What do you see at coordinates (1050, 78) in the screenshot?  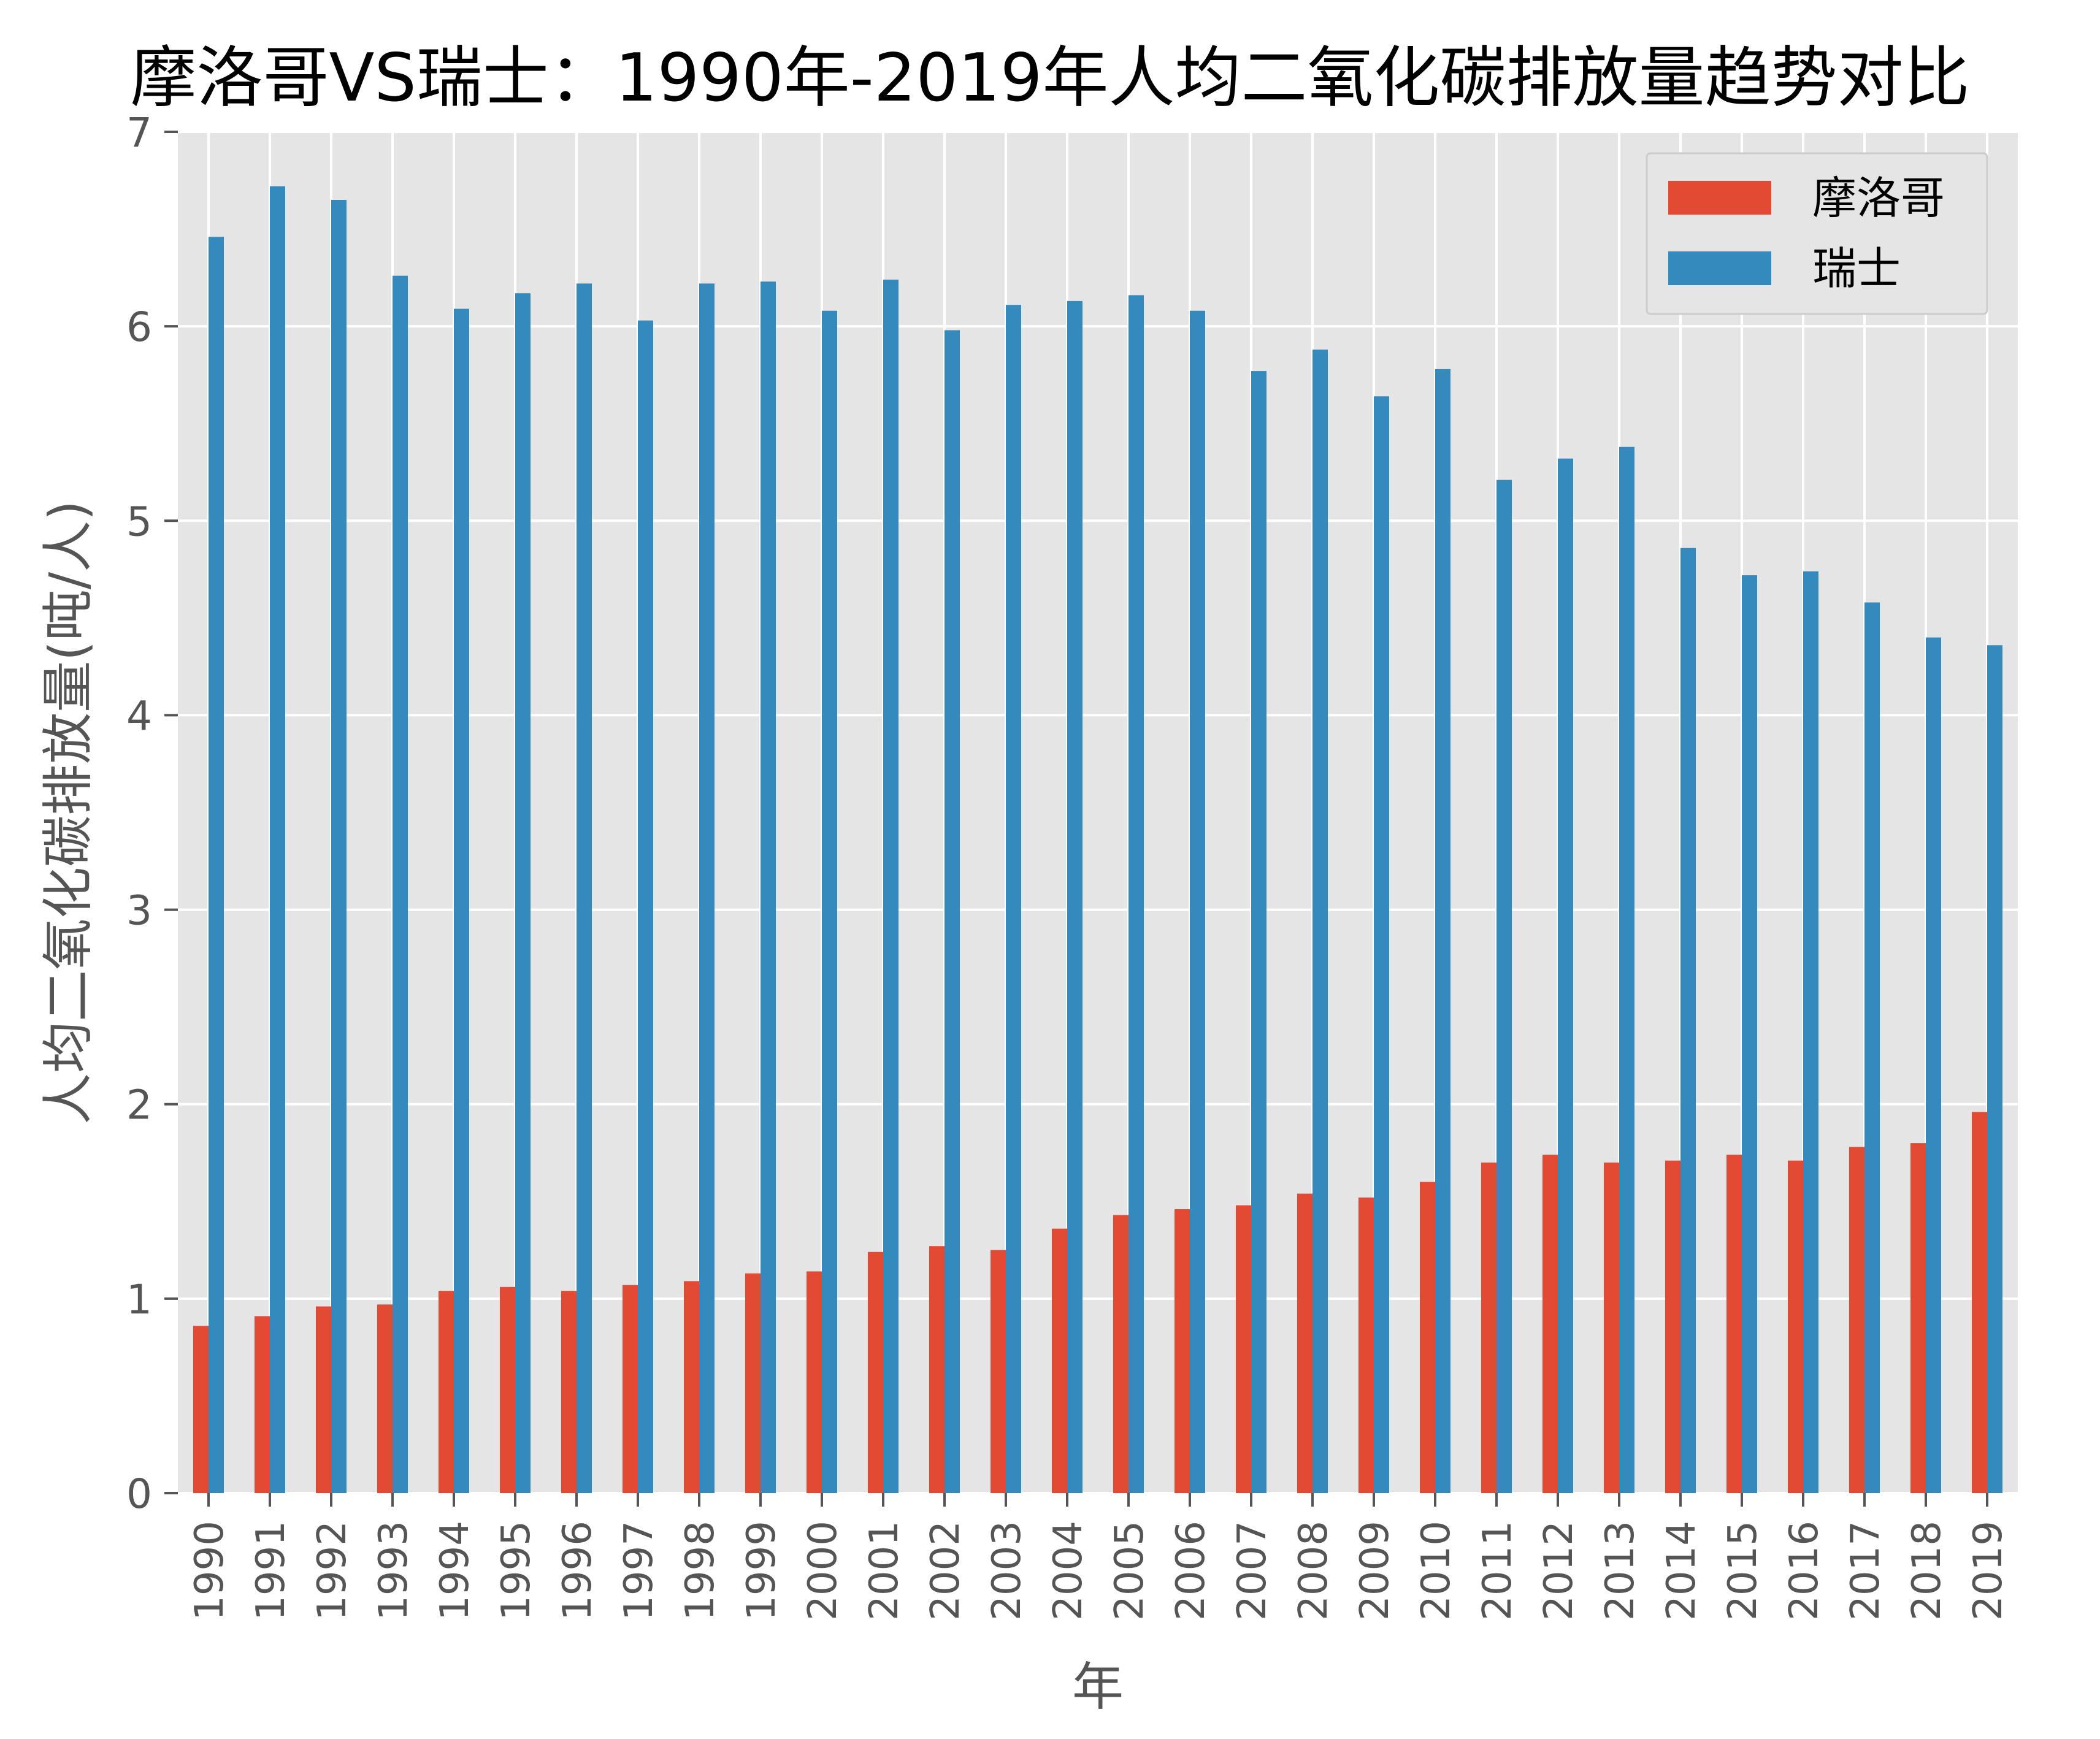 I see `chart-title: 摩洛哥VS瑞士：1990年-2019年人均二氧化碳排放量趋势对比` at bounding box center [1050, 78].